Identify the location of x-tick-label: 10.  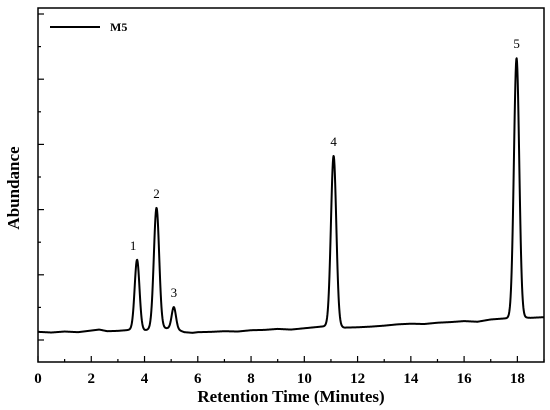
(304, 379).